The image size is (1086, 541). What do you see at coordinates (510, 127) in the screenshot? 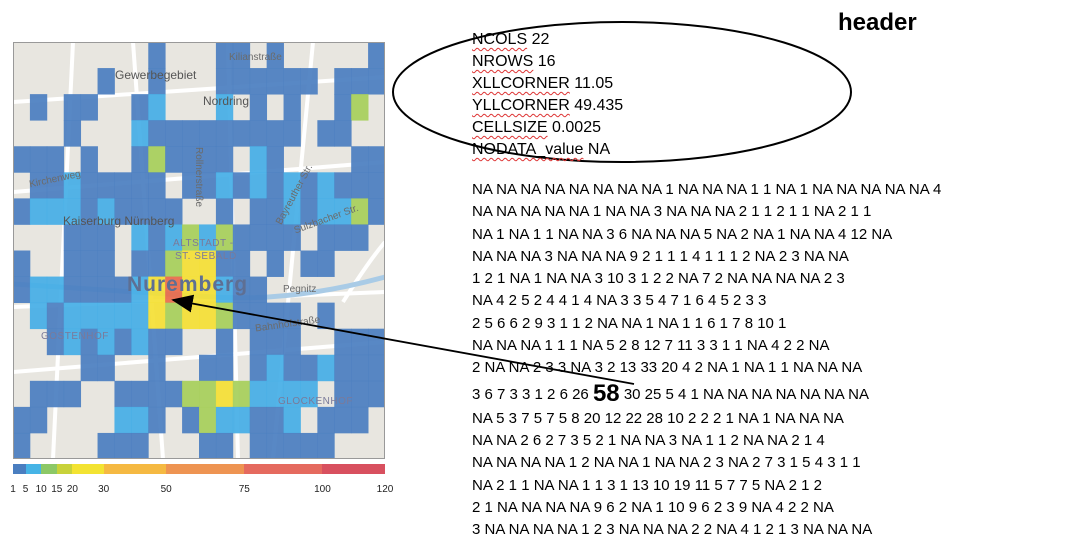
I see `header-key: CELLSIZE` at bounding box center [510, 127].